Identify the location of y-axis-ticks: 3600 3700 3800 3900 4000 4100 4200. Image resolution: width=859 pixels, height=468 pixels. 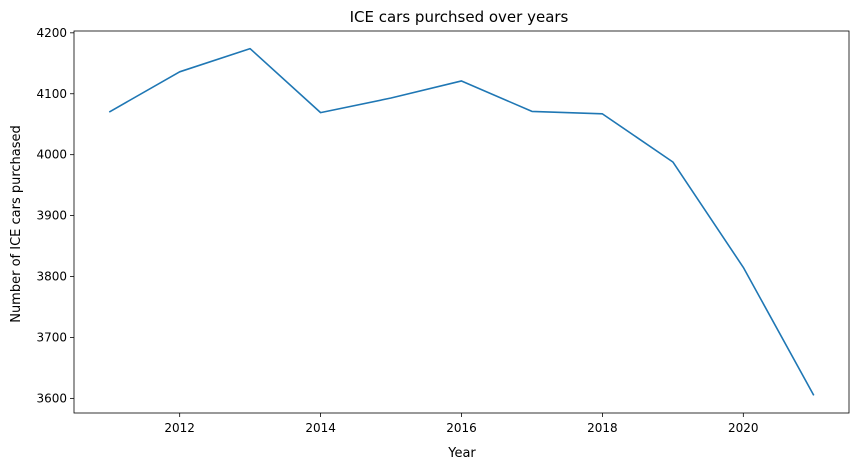
(55, 215).